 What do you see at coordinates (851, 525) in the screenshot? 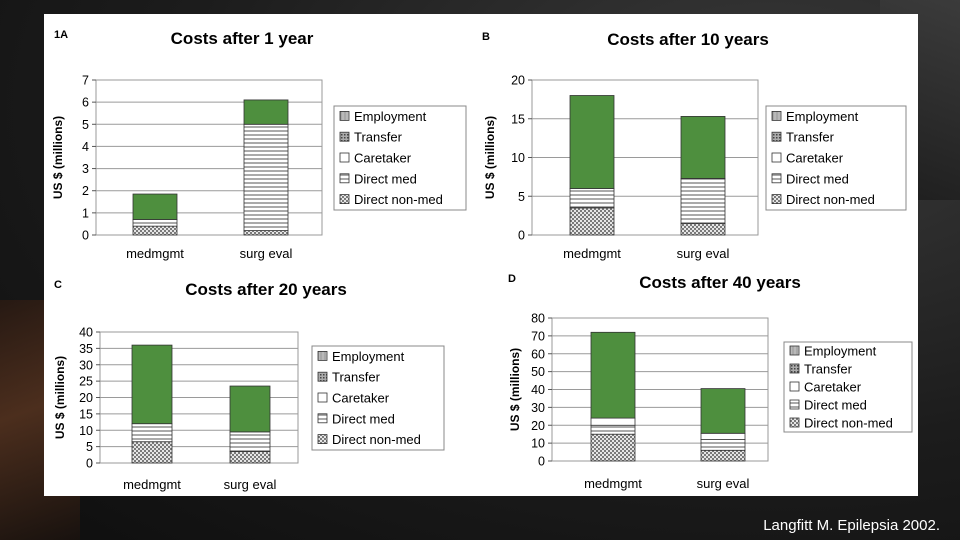
I see `citation: Langfitt M. Epilepsia 2002.` at bounding box center [851, 525].